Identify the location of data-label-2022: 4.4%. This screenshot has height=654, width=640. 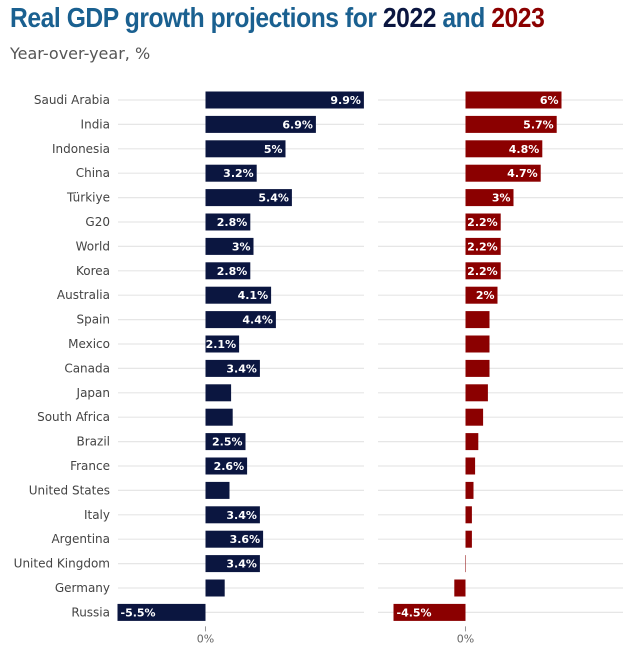
(257, 320).